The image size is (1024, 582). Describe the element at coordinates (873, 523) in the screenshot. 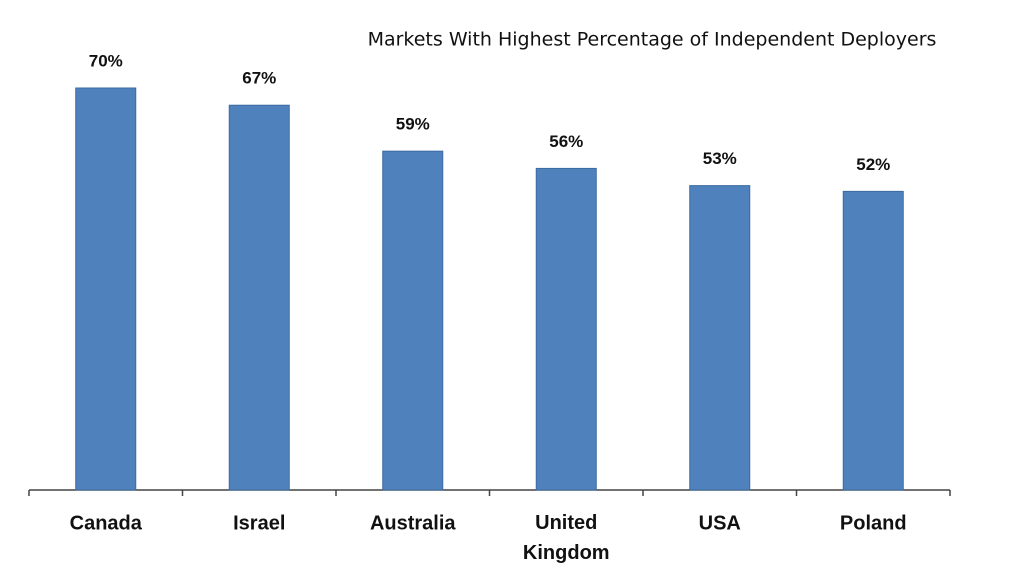

I see `x-tick-label: Poland` at that location.